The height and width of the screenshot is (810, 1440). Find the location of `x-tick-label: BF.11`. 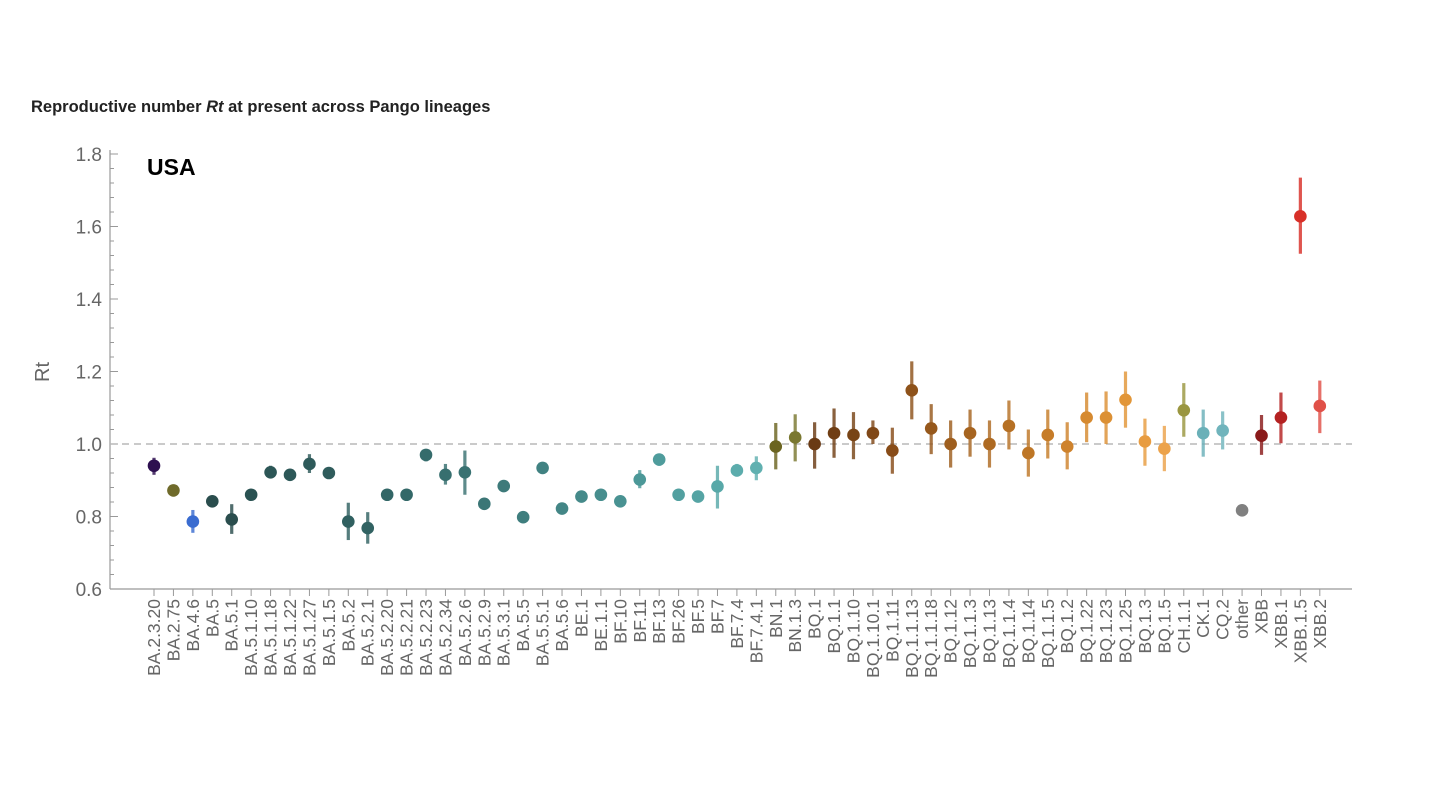

x-tick-label: BF.11 is located at coordinates (640, 620).